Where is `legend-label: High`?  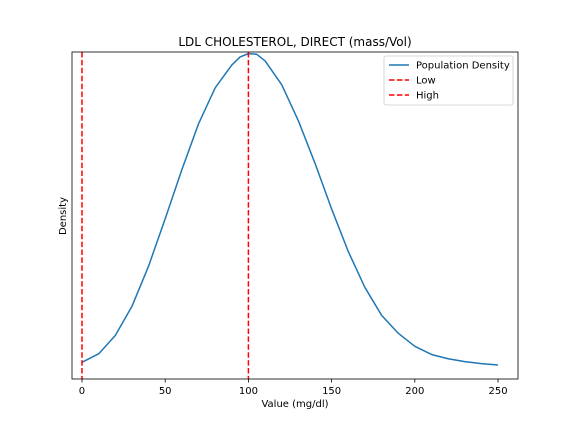
legend-label: High is located at coordinates (427, 96).